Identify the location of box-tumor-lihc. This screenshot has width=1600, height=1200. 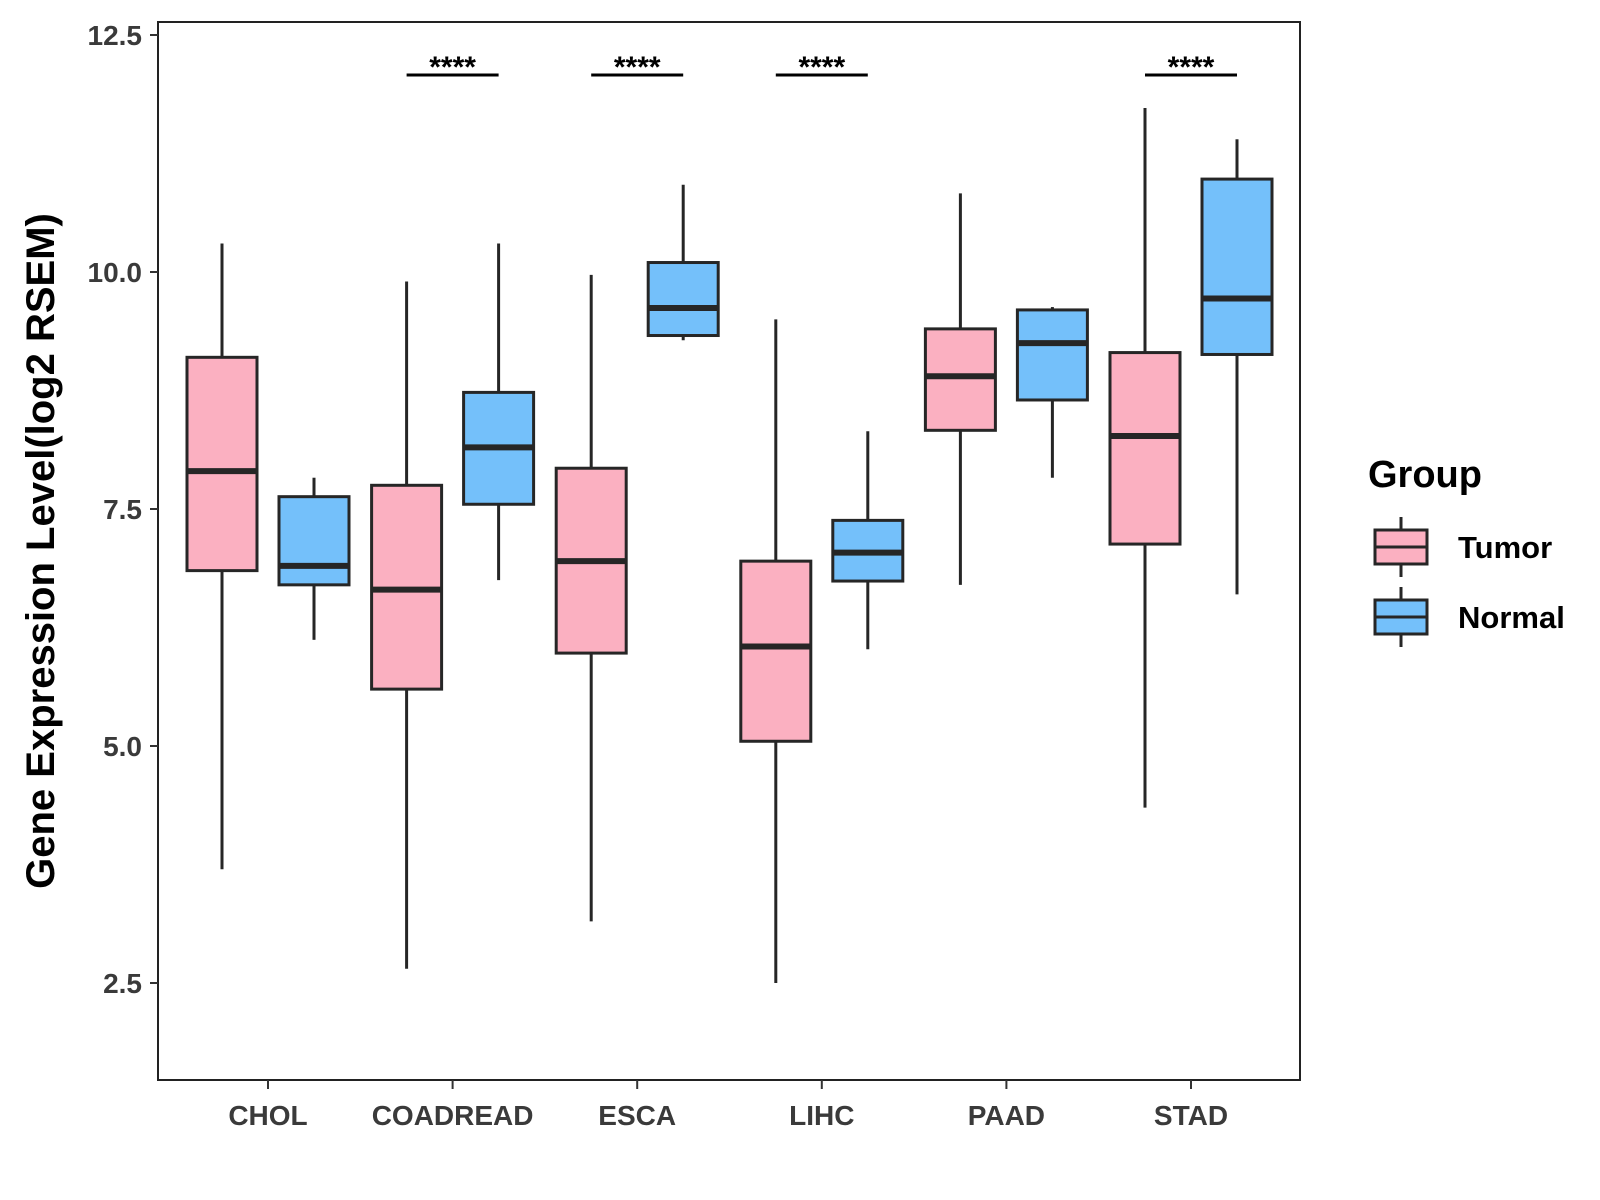
(776, 651).